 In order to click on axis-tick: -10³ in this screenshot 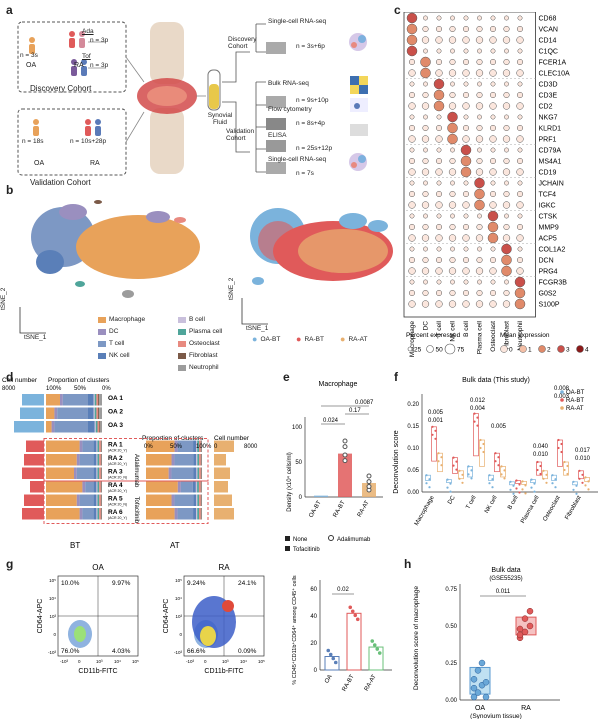, I will do `click(52, 652)`.